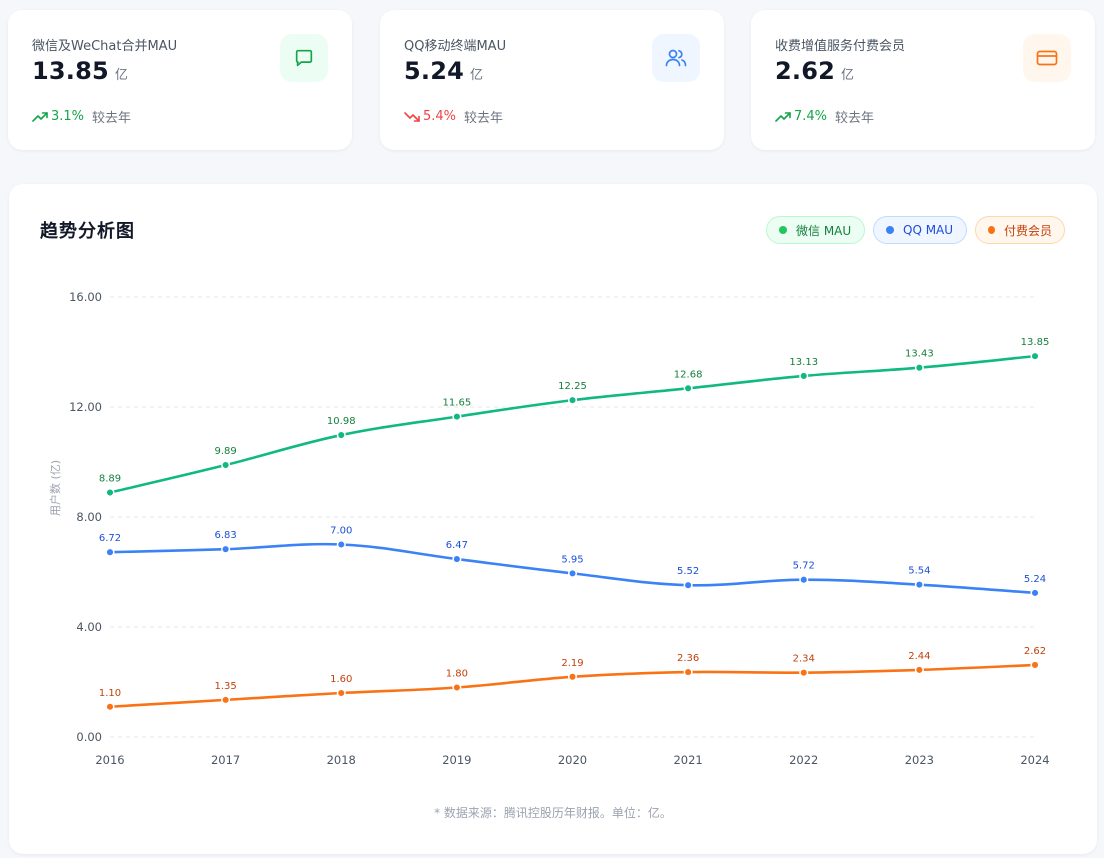  What do you see at coordinates (105, 46) in the screenshot?
I see `stat-label: 微信及WeChat合并MAU` at bounding box center [105, 46].